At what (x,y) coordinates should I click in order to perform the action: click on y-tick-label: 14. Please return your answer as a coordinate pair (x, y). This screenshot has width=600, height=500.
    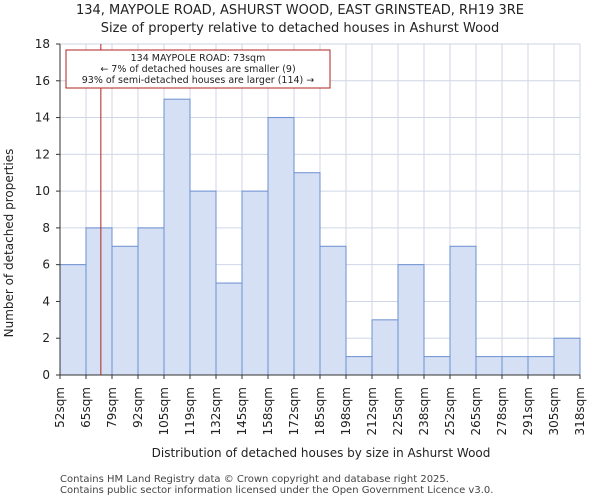
    Looking at the image, I should click on (42, 118).